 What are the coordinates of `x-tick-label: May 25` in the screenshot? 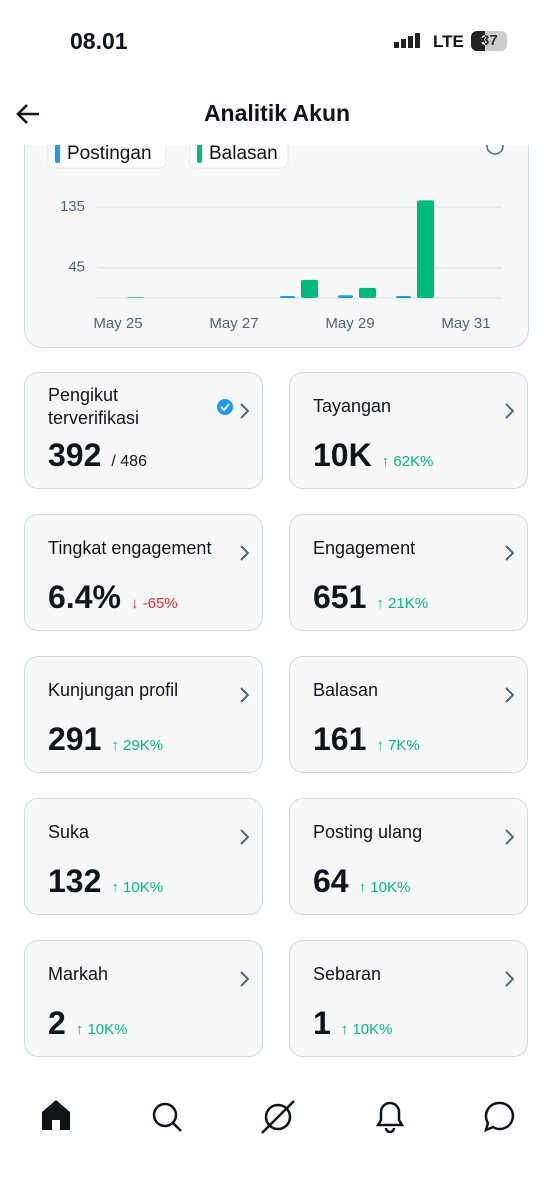 It's located at (117, 323).